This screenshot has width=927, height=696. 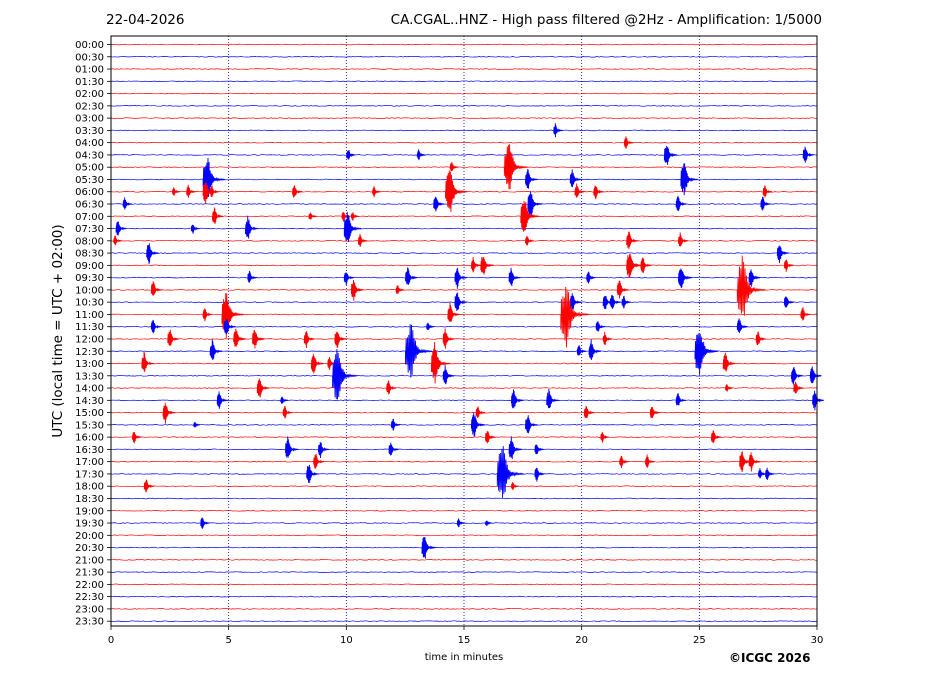 I want to click on event-12:30-4.3, so click(x=216, y=349).